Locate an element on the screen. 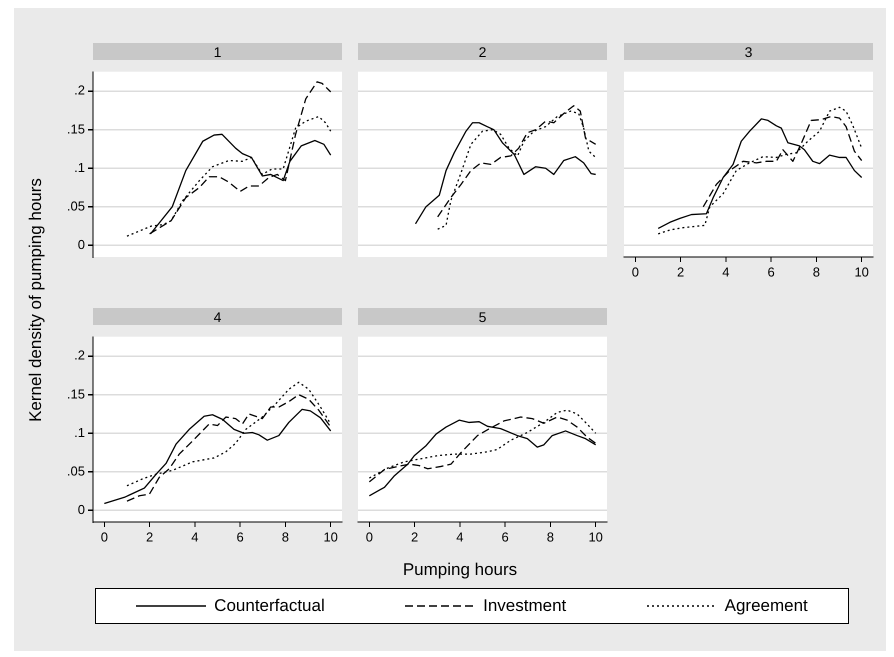  legend-label: Agreement is located at coordinates (766, 606).